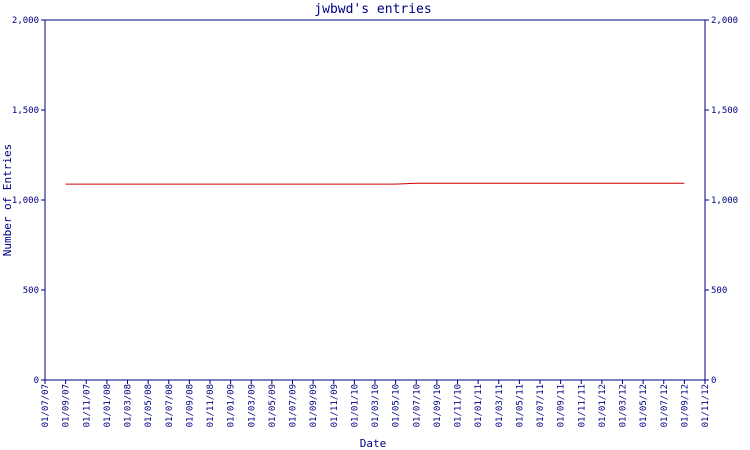 The width and height of the screenshot is (750, 450). What do you see at coordinates (7, 200) in the screenshot?
I see `y-axis-title: Number of Entries` at bounding box center [7, 200].